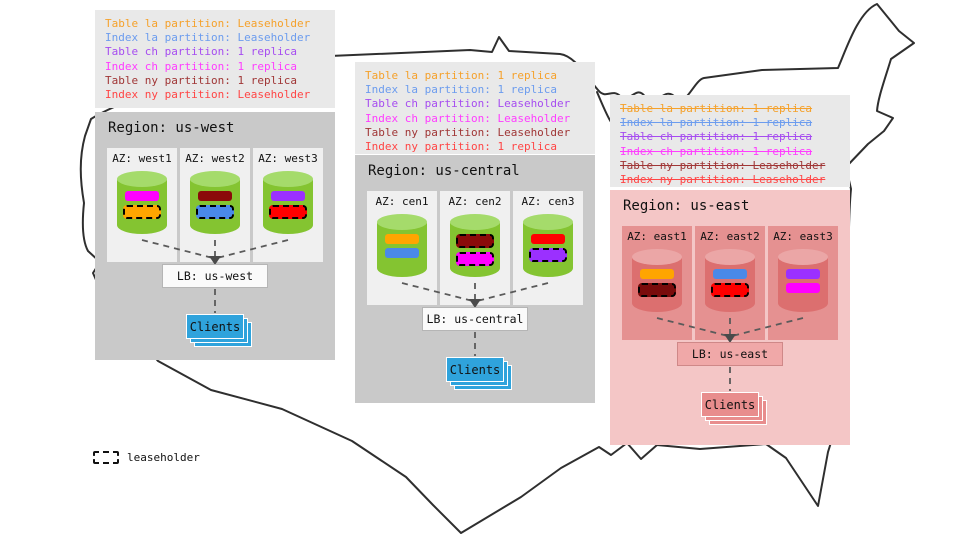  Describe the element at coordinates (163, 457) in the screenshot. I see `legend-label: leaseholder` at that location.